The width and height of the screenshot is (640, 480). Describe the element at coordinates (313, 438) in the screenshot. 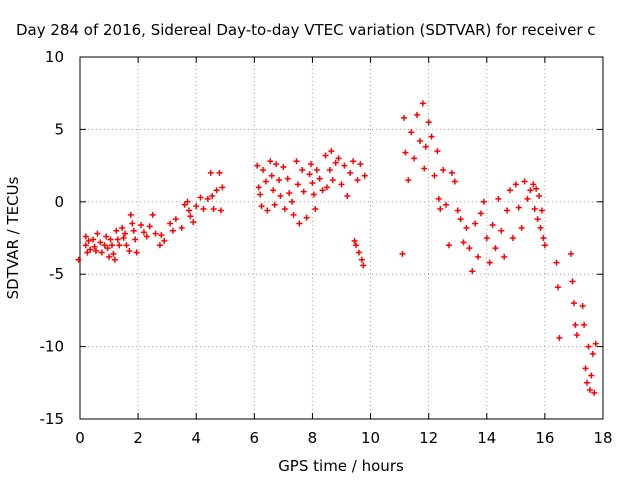

I see `x-tick-label: 8` at that location.